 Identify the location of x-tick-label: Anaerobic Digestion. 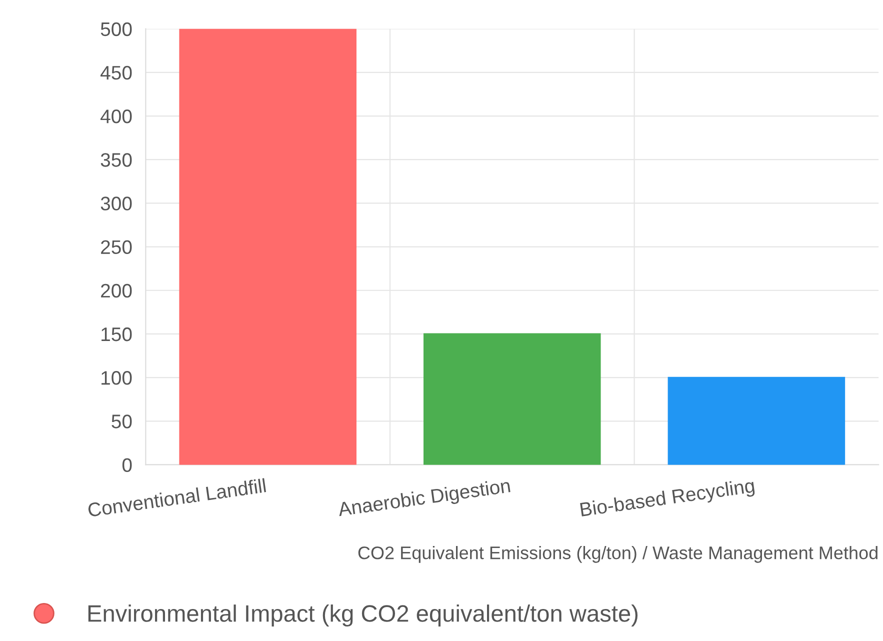
(424, 499).